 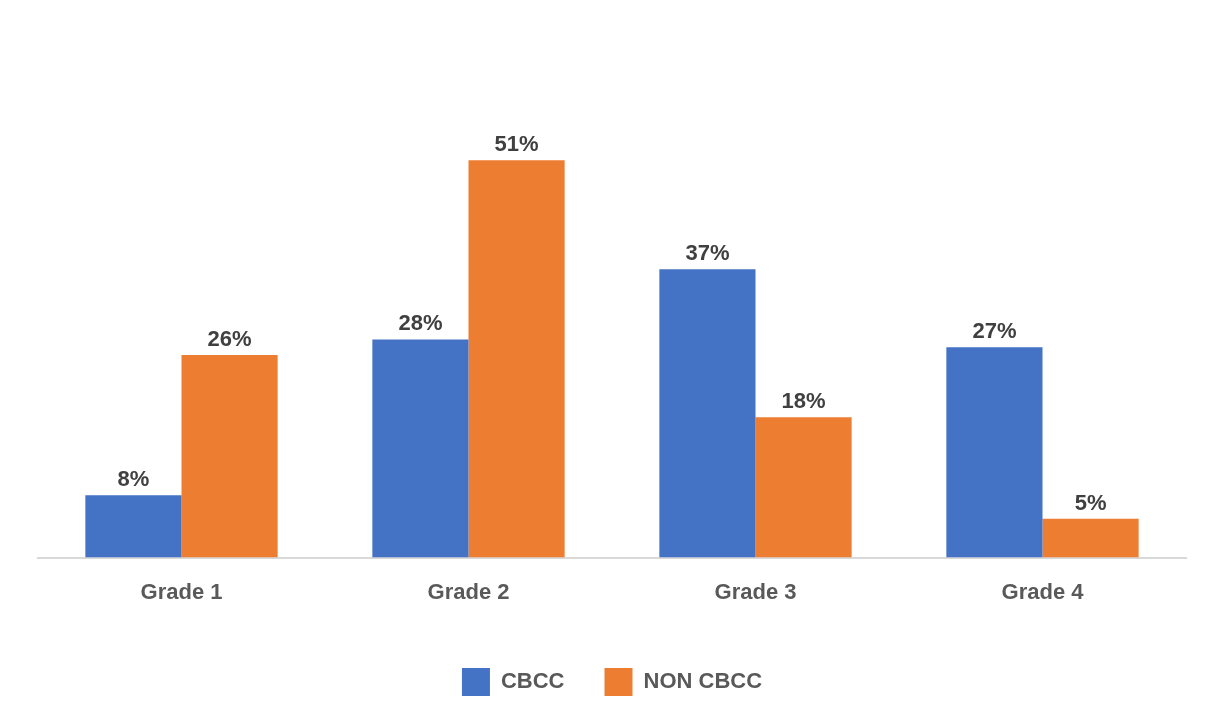 I want to click on x-tick-label: Grade 2, so click(x=468, y=591).